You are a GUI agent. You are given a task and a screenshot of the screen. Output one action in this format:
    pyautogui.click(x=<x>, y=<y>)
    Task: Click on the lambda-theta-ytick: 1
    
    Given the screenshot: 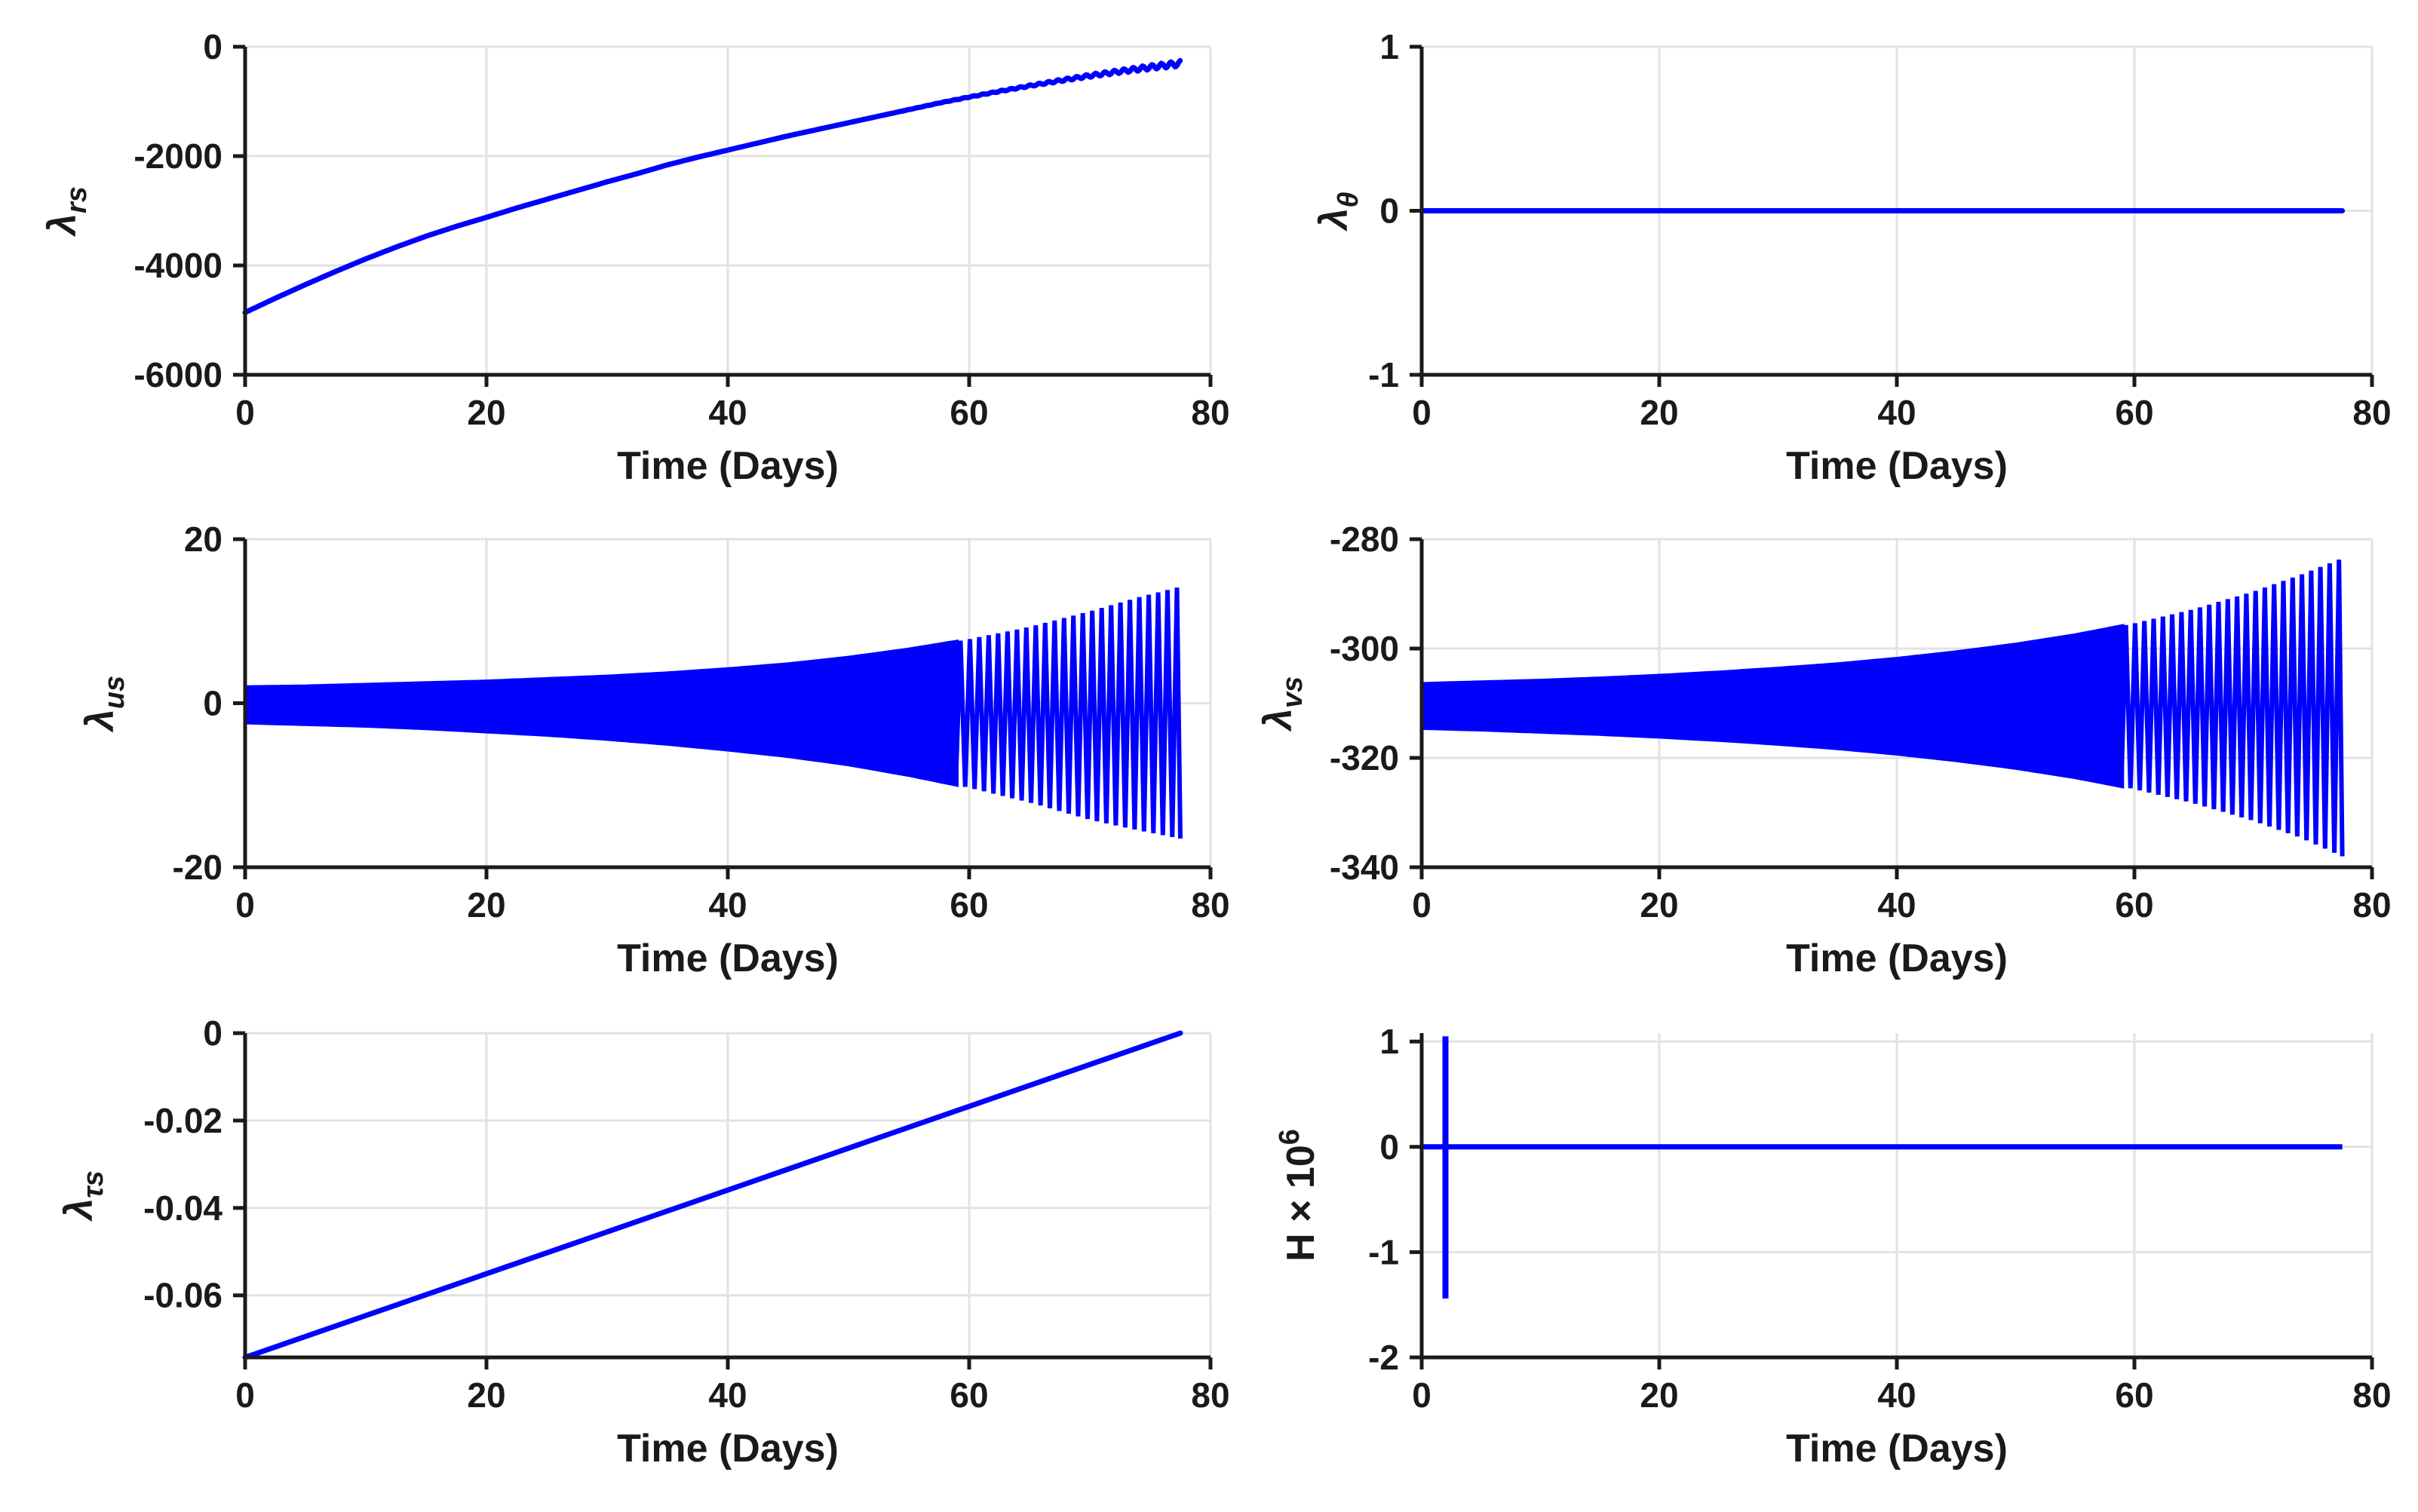 What is the action you would take?
    pyautogui.click(x=1389, y=46)
    